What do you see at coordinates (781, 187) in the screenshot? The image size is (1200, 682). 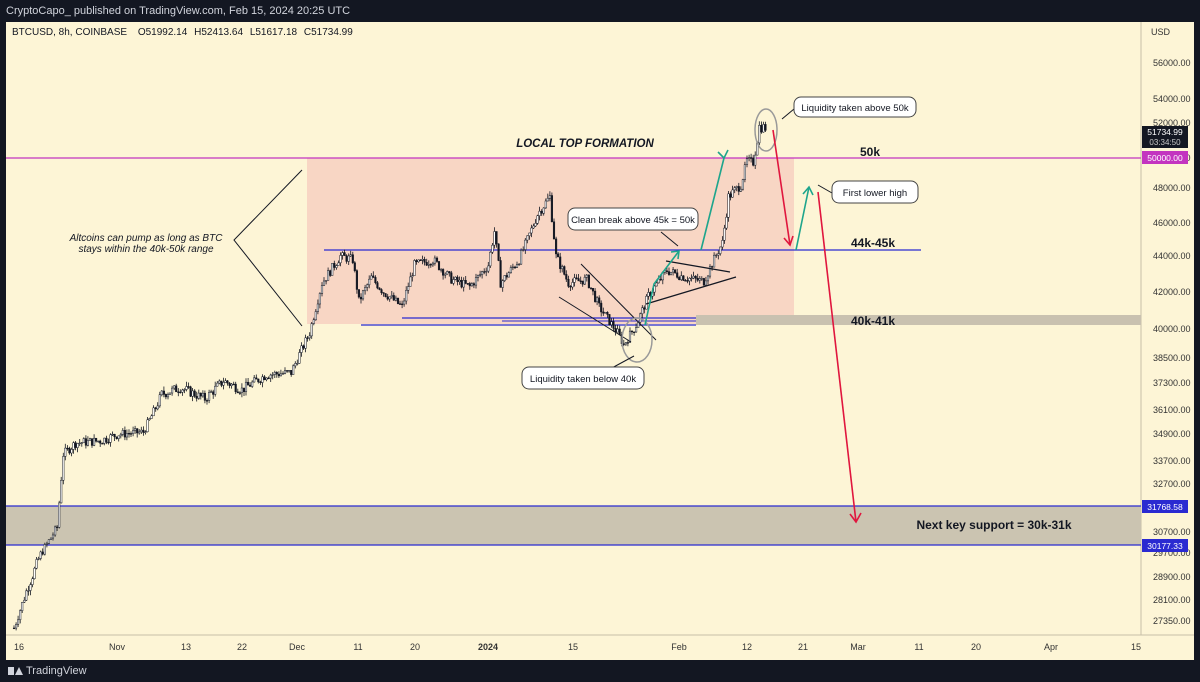 I see `red-arrow-drop` at bounding box center [781, 187].